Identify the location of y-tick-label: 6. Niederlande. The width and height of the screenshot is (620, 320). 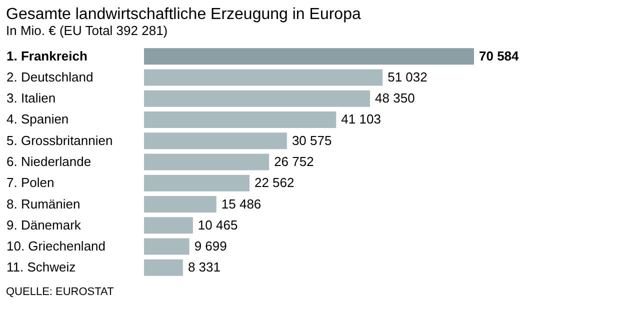
(49, 161).